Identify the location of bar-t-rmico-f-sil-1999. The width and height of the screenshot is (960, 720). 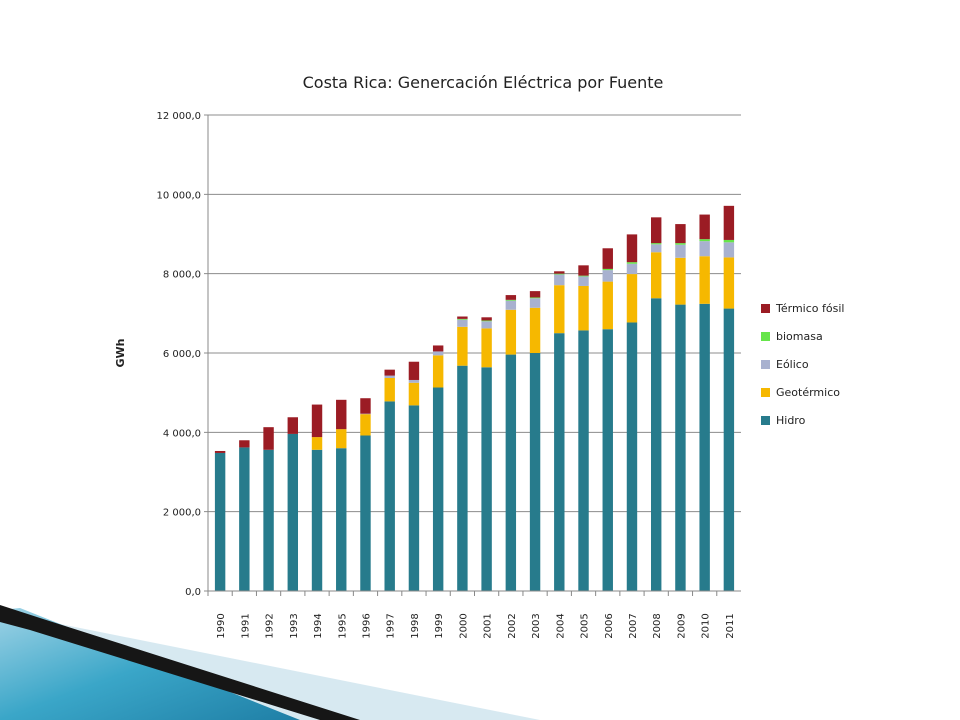
(438, 348).